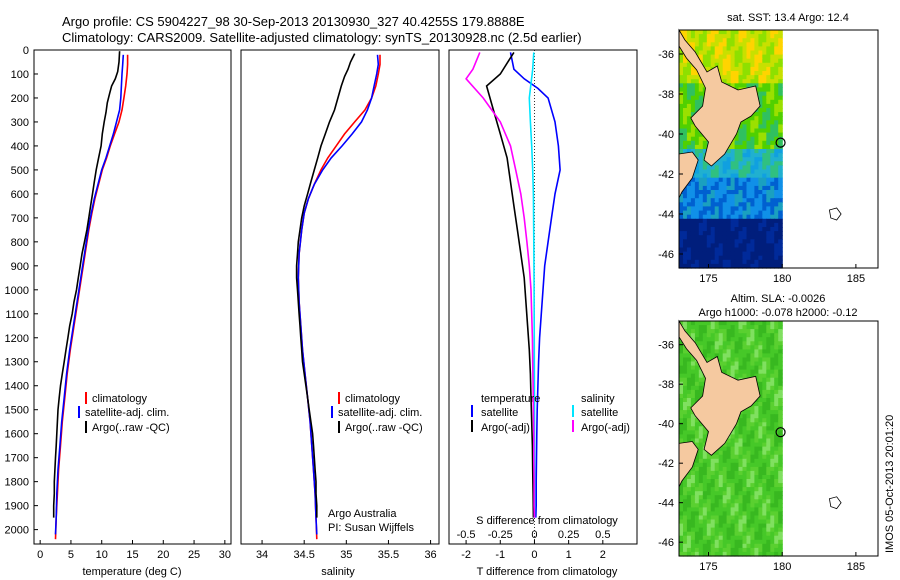 Image resolution: width=900 pixels, height=580 pixels. Describe the element at coordinates (120, 399) in the screenshot. I see `temperature-legend-climatology: climatology` at that location.